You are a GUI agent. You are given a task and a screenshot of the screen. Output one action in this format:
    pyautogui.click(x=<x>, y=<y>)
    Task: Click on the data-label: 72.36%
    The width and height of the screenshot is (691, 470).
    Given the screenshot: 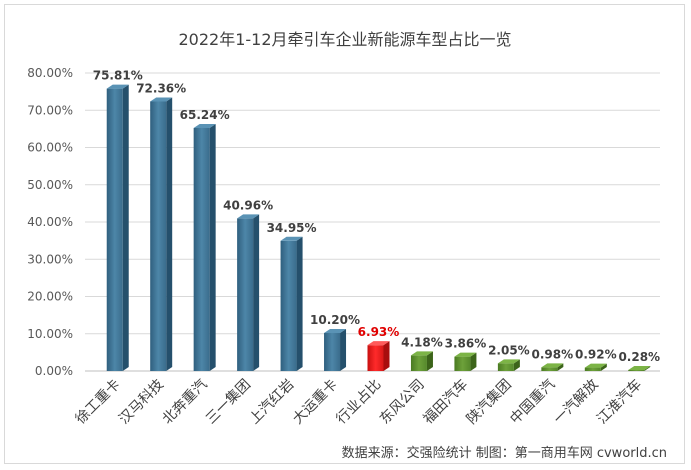 What is the action you would take?
    pyautogui.click(x=161, y=88)
    